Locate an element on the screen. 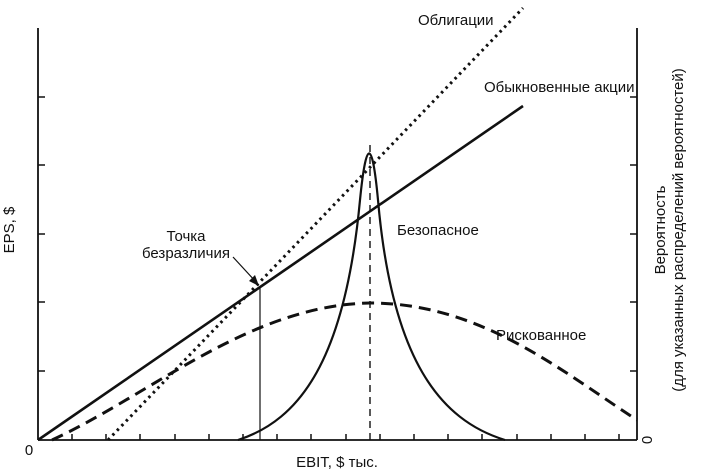 Image resolution: width=703 pixels, height=472 pixels. indifference-label-line1: Точка is located at coordinates (186, 236).